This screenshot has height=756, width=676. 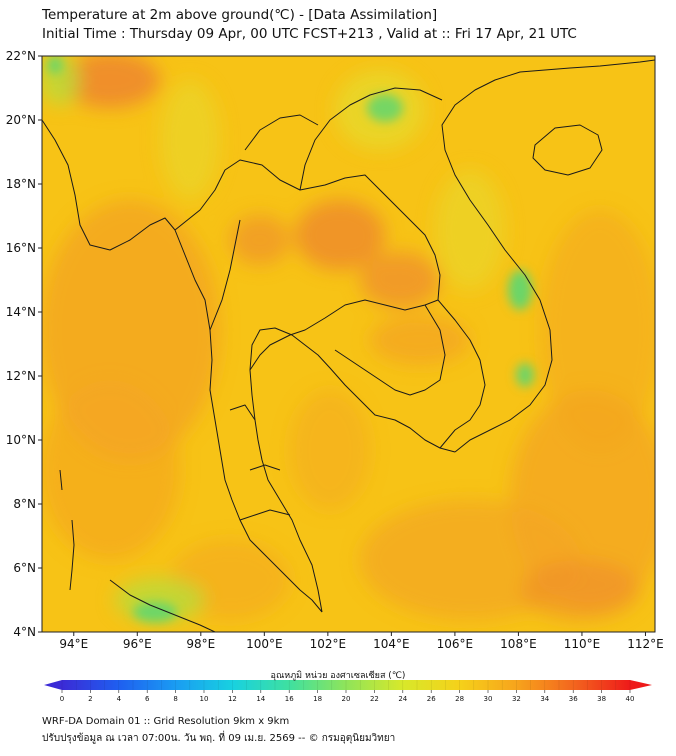 I want to click on lat-tick-label: 10°N, so click(x=21, y=440).